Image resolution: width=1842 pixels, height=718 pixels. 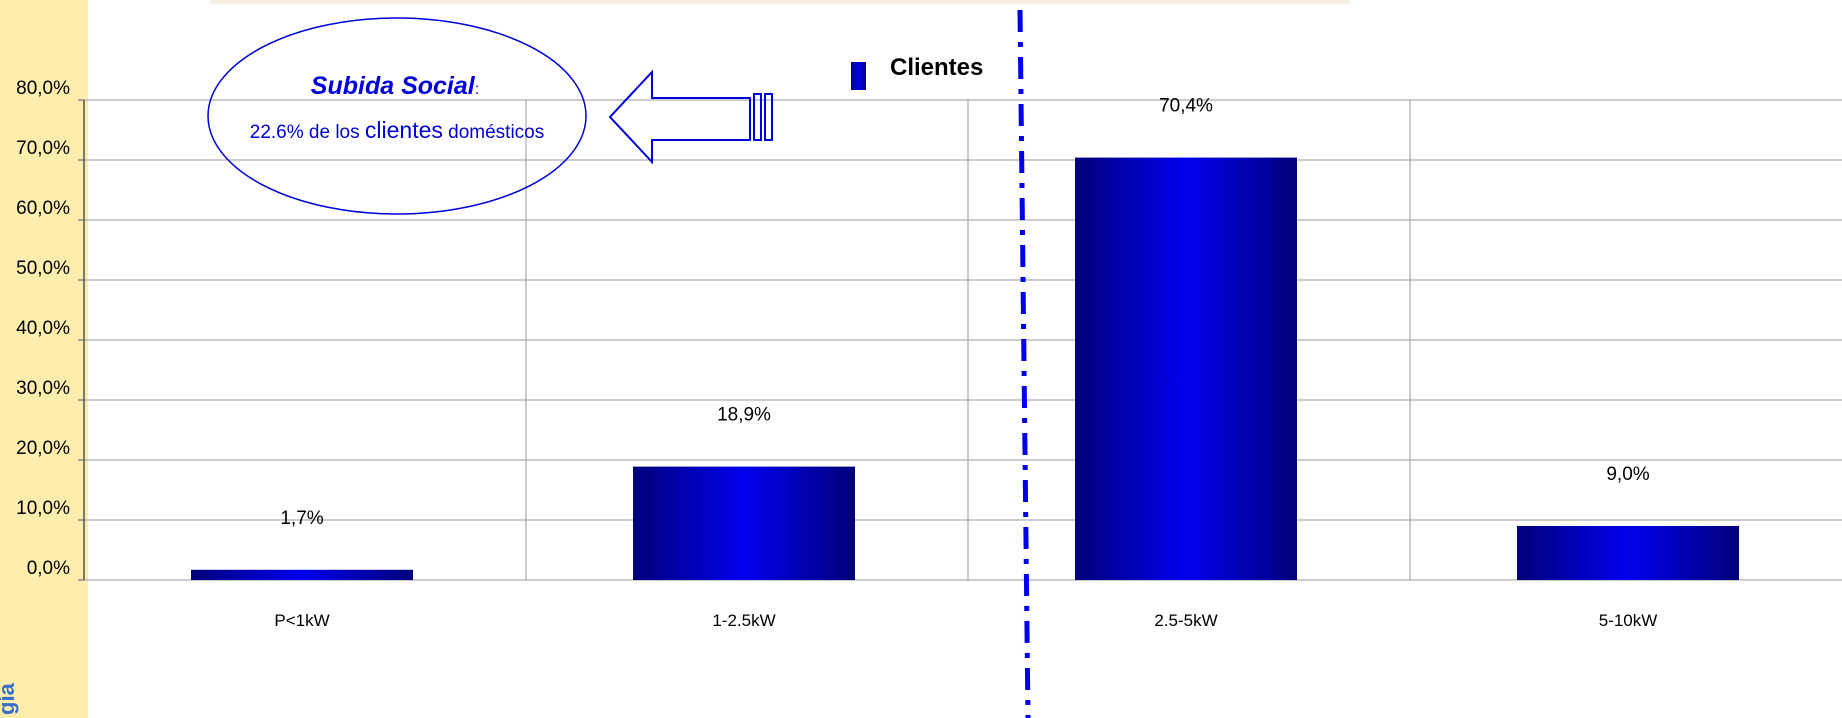 What do you see at coordinates (965, 620) in the screenshot?
I see `x-axis-labels: P<1kW 1-2.5kW 2.5-5kW 5-10kW` at bounding box center [965, 620].